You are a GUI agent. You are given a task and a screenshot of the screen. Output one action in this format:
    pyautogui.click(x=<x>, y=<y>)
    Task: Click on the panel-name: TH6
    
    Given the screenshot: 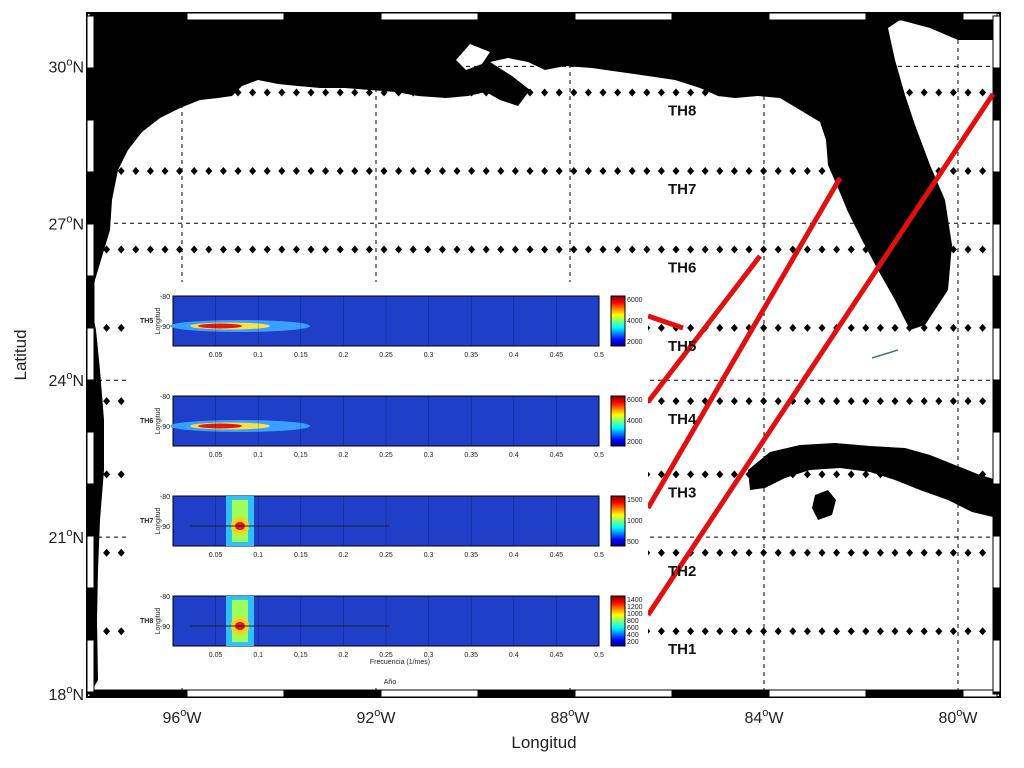 What is the action you would take?
    pyautogui.click(x=146, y=421)
    